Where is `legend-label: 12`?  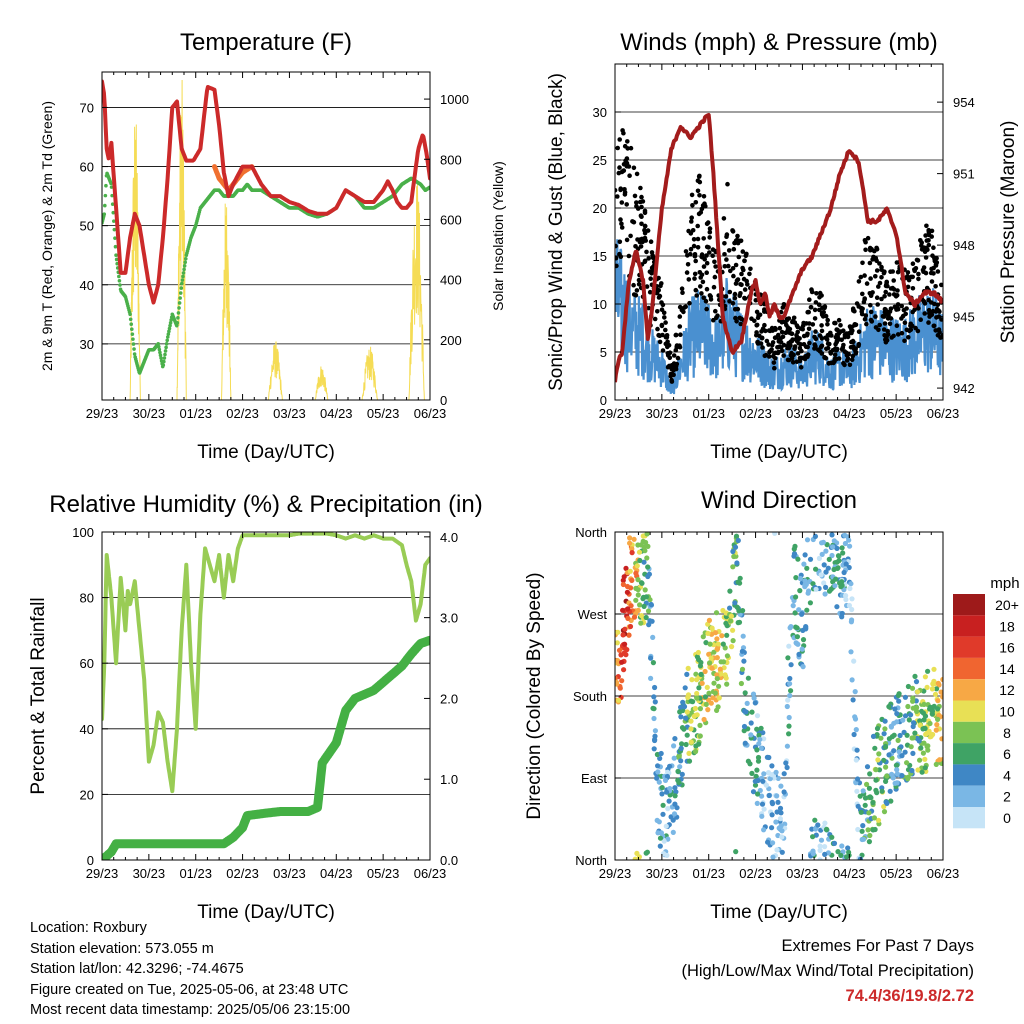 legend-label: 12 is located at coordinates (1007, 690).